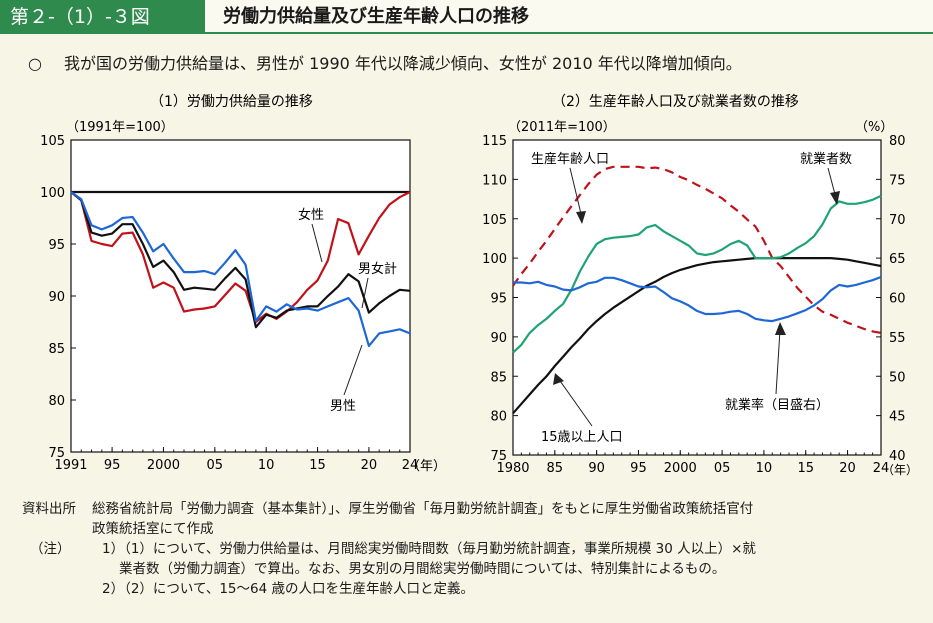 The width and height of the screenshot is (933, 623). I want to click on chart2-ytick-label: 110, so click(494, 180).